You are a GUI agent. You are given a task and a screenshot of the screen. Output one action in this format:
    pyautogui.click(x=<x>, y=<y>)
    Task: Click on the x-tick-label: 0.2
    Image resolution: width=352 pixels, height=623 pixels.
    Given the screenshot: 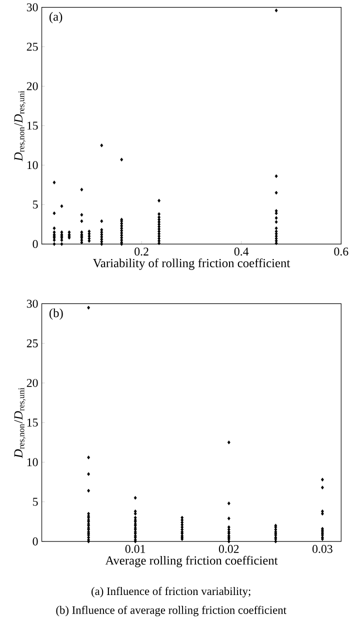 What is the action you would take?
    pyautogui.click(x=141, y=252)
    